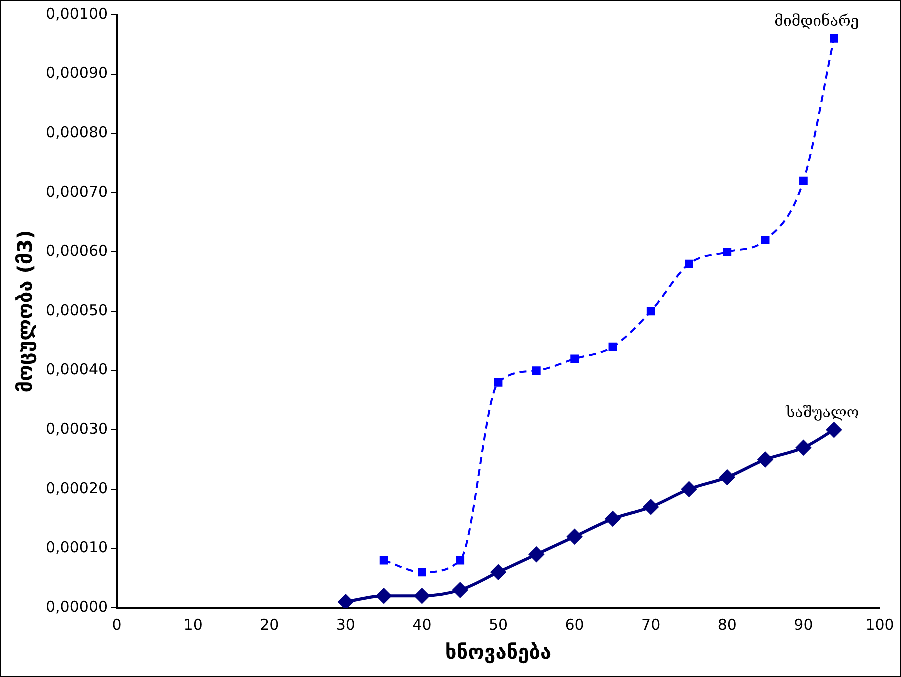  Describe the element at coordinates (817, 21) in the screenshot. I see `series-label: მიმდინარე` at that location.